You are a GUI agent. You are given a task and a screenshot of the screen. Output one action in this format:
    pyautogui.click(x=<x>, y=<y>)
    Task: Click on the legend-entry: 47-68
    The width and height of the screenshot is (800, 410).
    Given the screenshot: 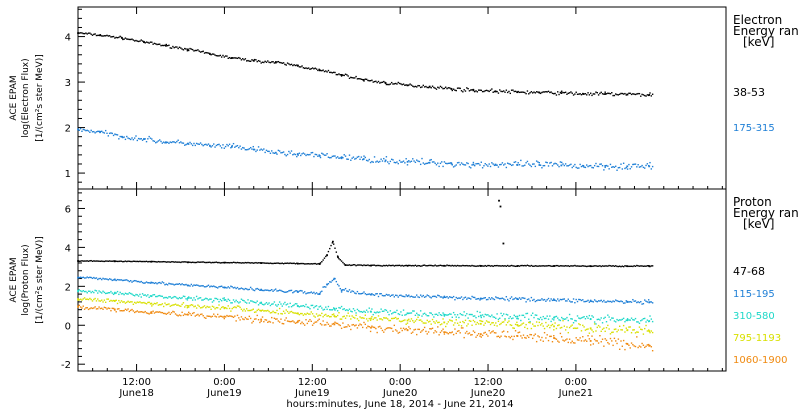 What is the action you would take?
    pyautogui.click(x=749, y=271)
    